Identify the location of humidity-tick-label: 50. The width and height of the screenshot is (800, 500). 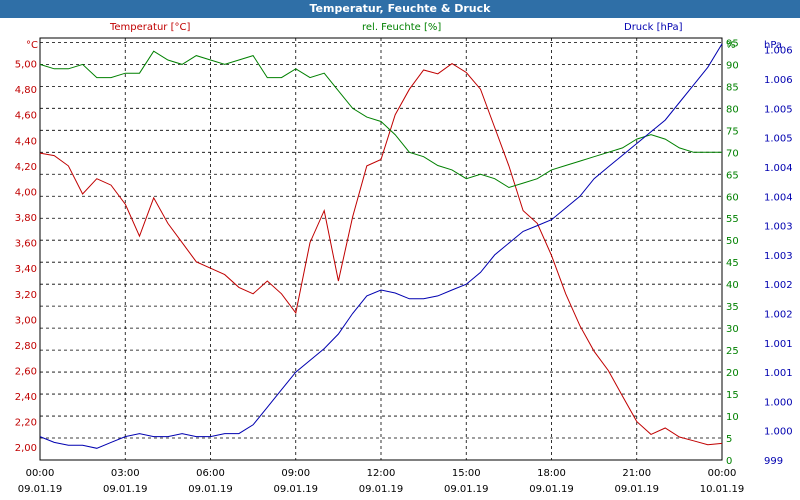
(732, 241).